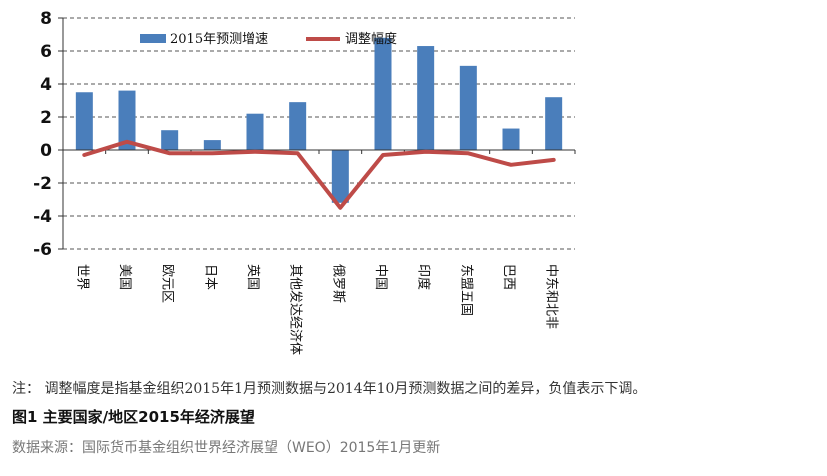 This screenshot has width=827, height=476. What do you see at coordinates (124, 277) in the screenshot?
I see `x-category-label: 美国` at bounding box center [124, 277].